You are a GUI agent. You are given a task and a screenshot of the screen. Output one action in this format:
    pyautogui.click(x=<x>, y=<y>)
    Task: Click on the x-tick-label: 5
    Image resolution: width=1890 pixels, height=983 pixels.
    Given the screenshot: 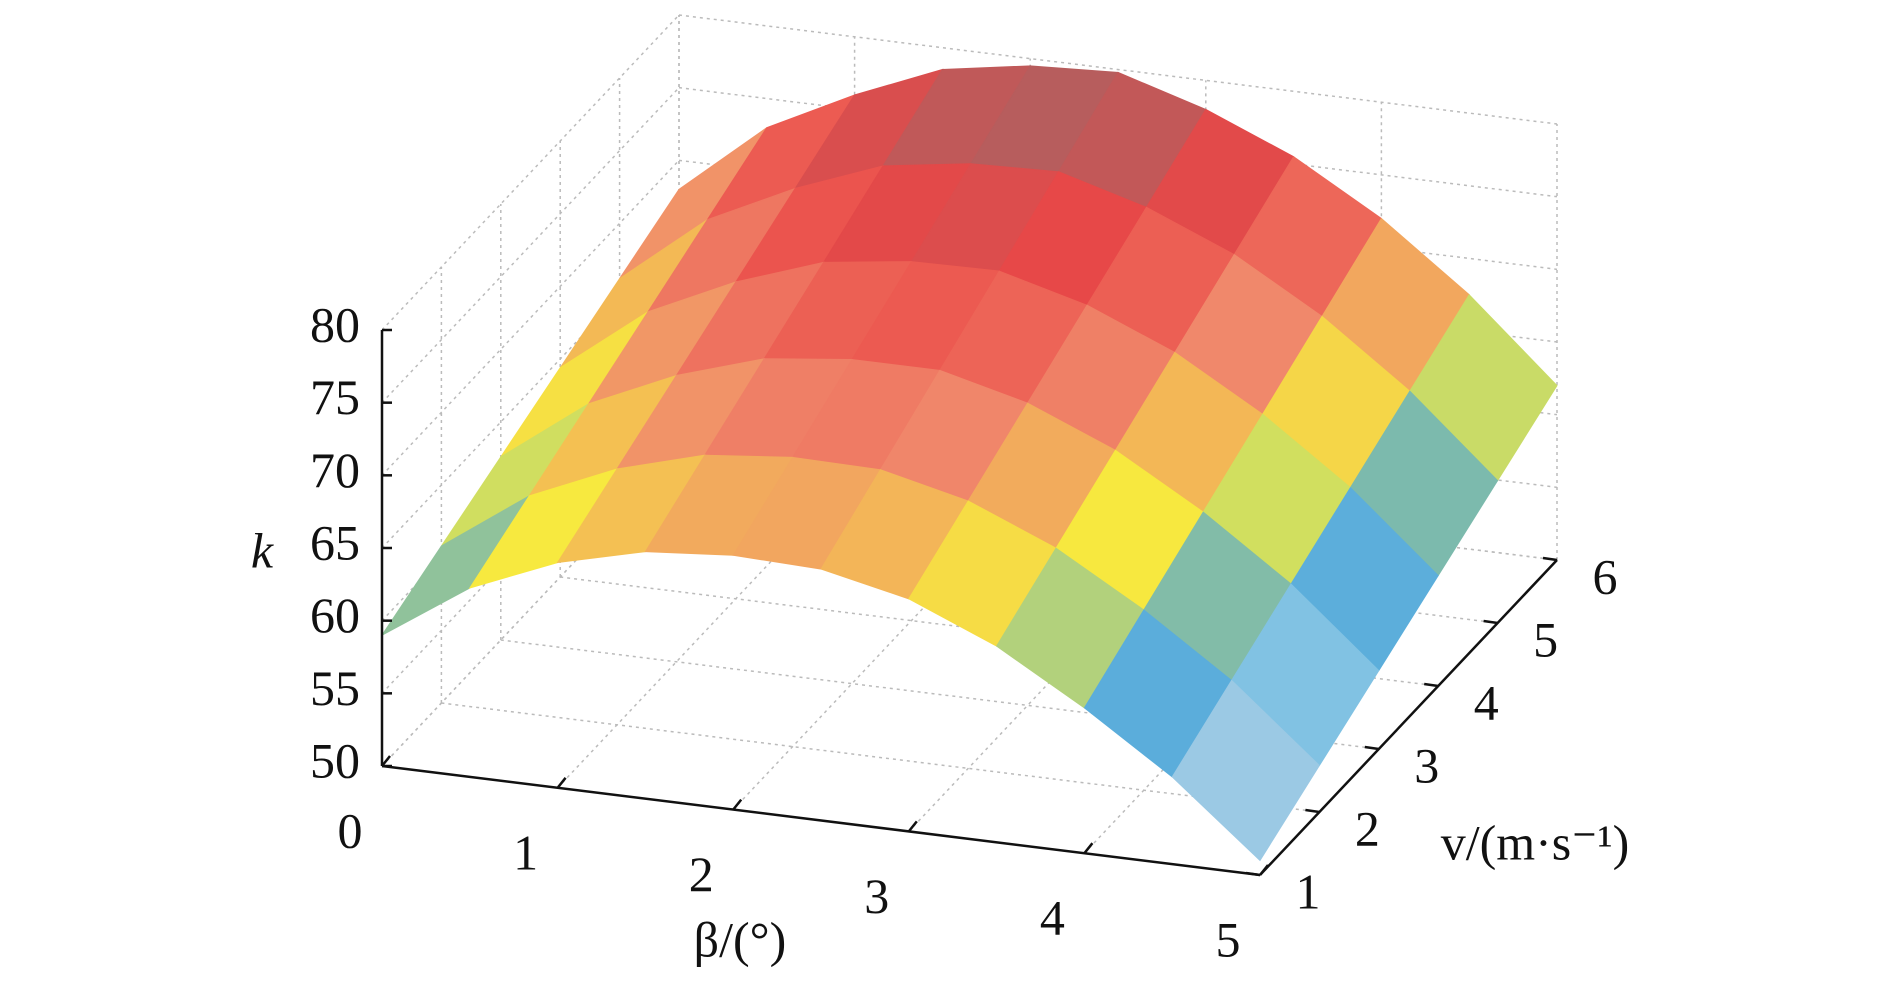 What is the action you would take?
    pyautogui.click(x=1228, y=939)
    